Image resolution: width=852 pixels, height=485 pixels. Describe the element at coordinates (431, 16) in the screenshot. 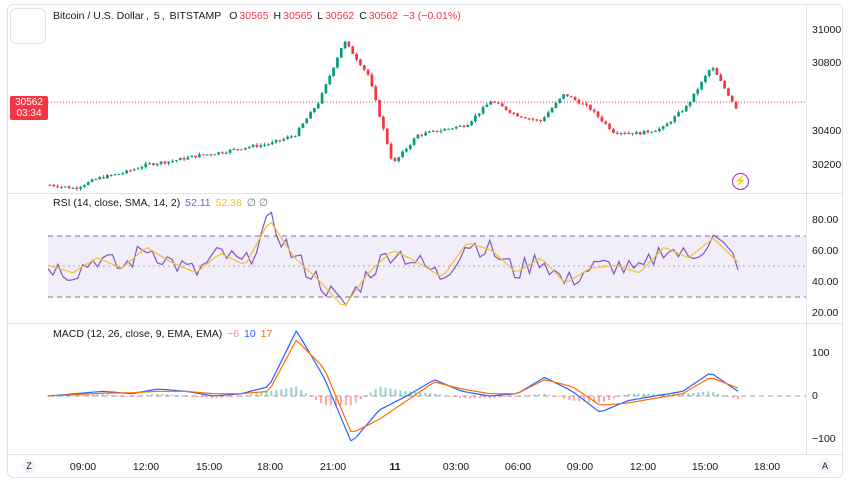

I see `change-value: −3 (−0.01%)` at that location.